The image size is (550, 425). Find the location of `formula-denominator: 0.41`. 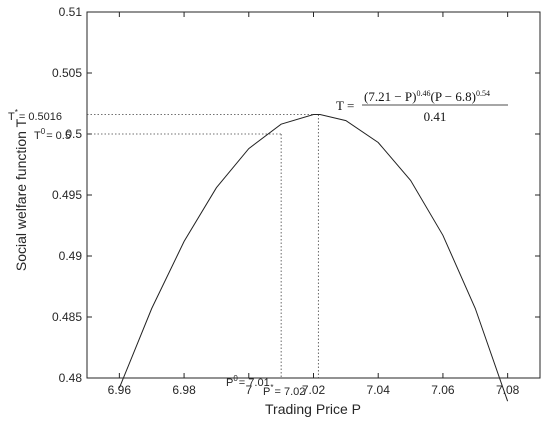

formula-denominator: 0.41 is located at coordinates (435, 116).